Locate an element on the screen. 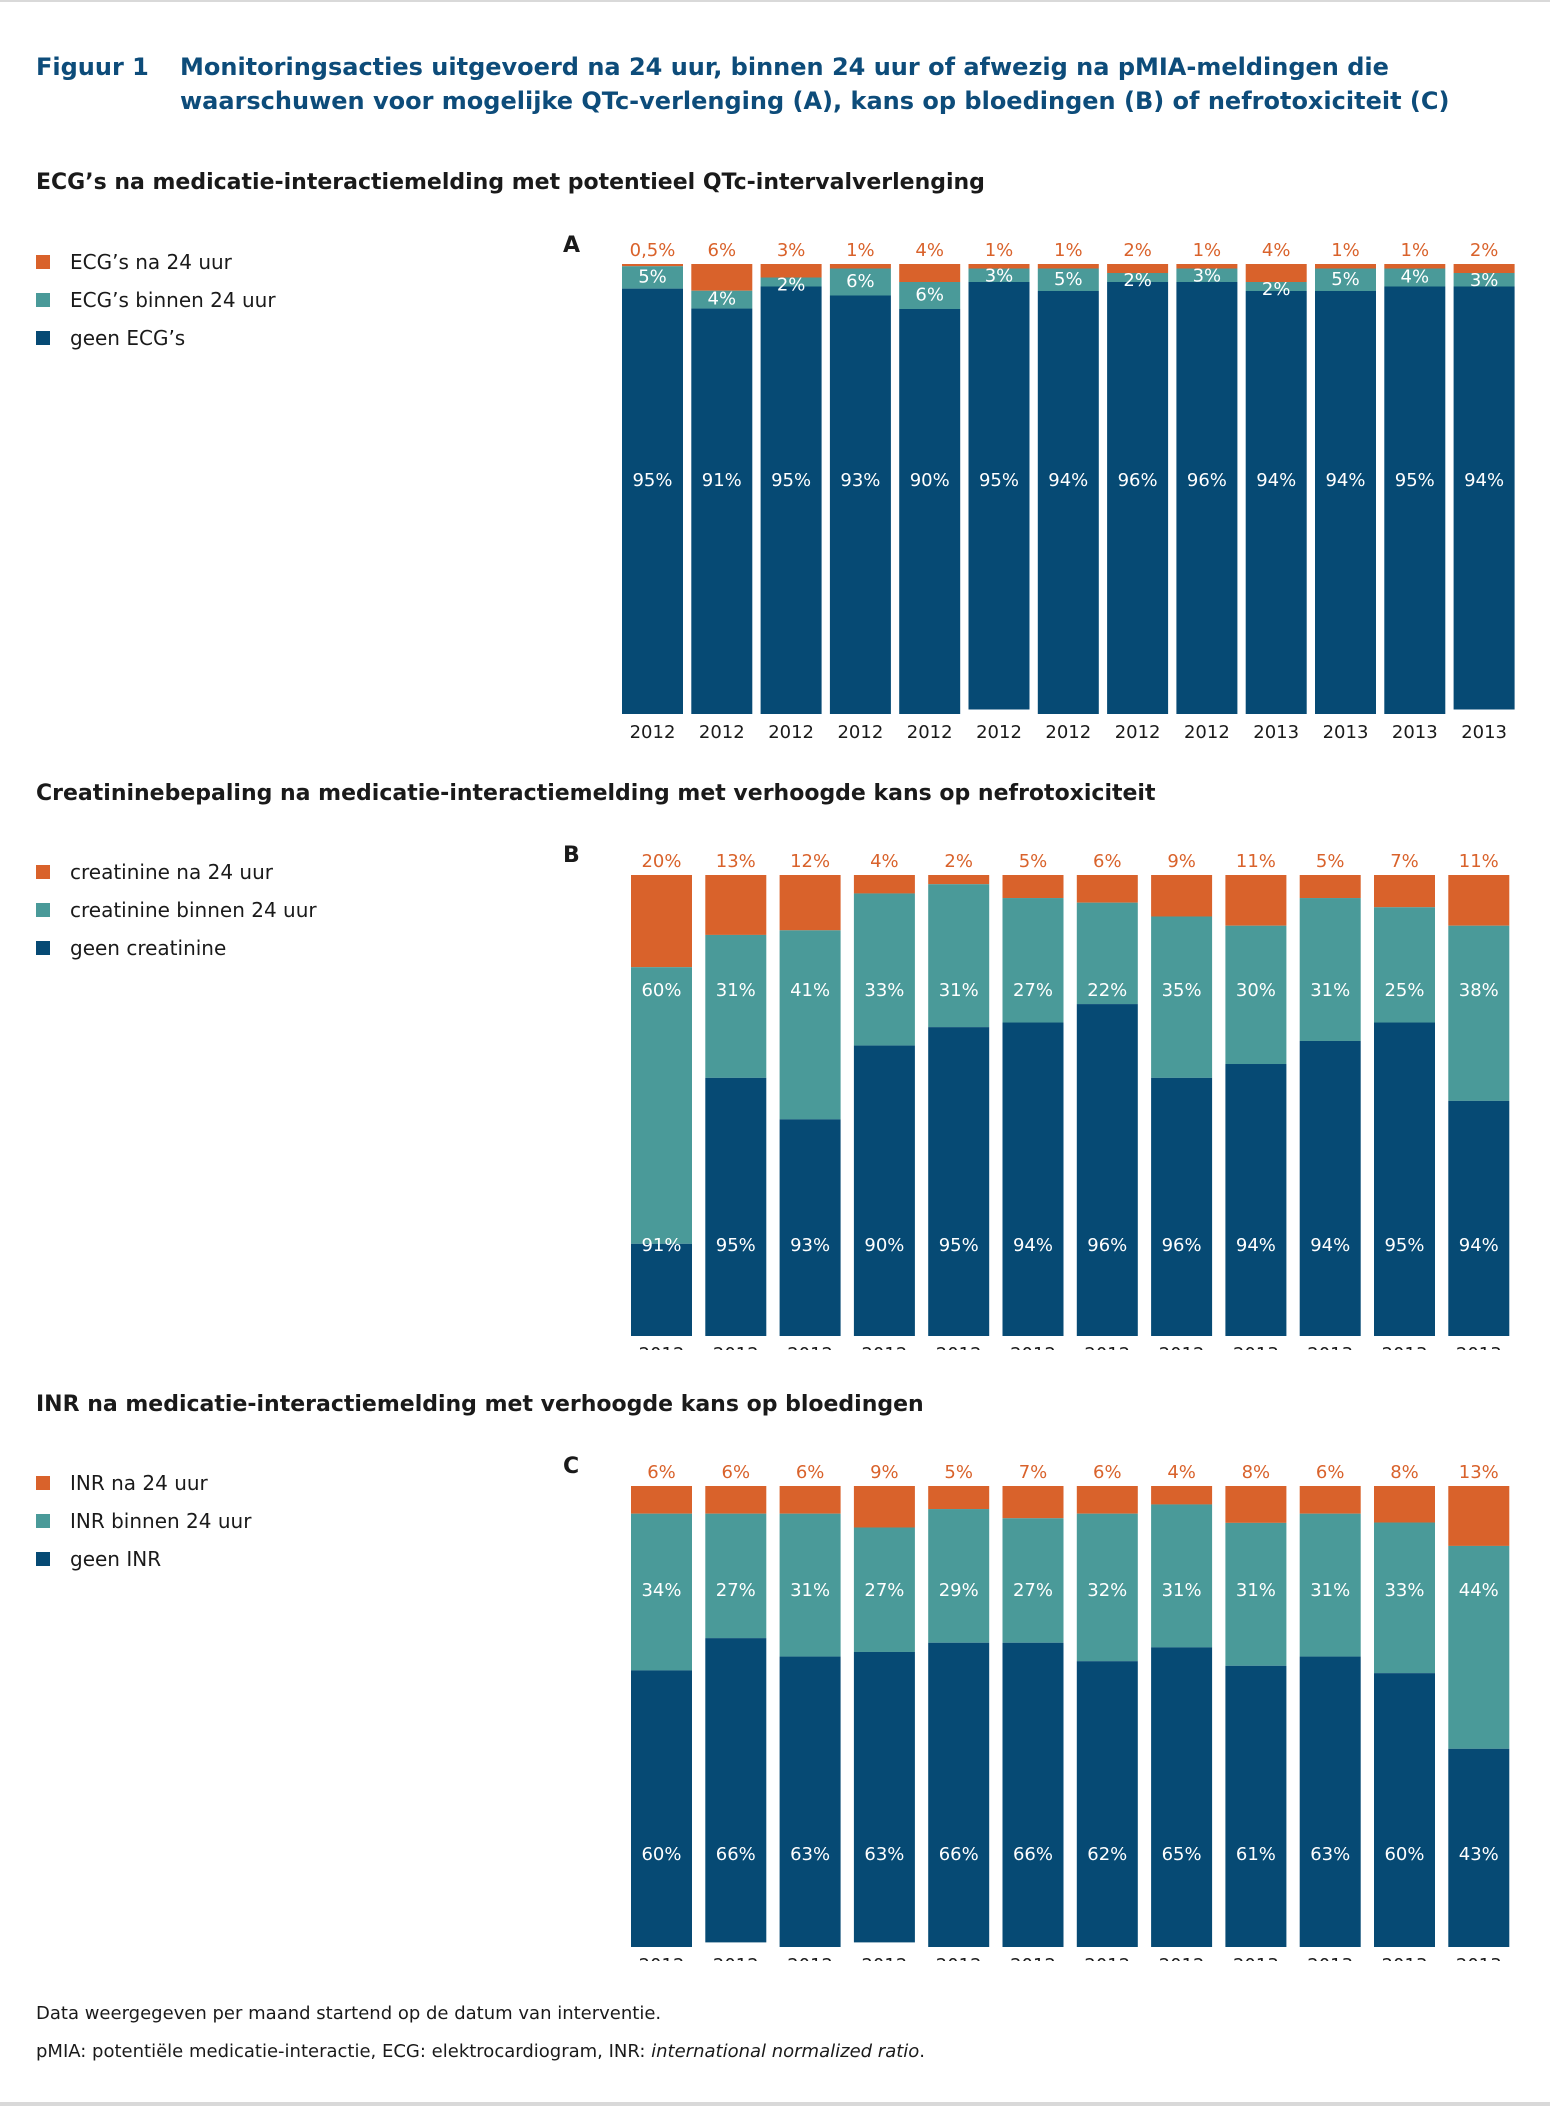 Image resolution: width=1550 pixels, height=2106 pixels. tick-label: 2012-12 is located at coordinates (1182, 1958).